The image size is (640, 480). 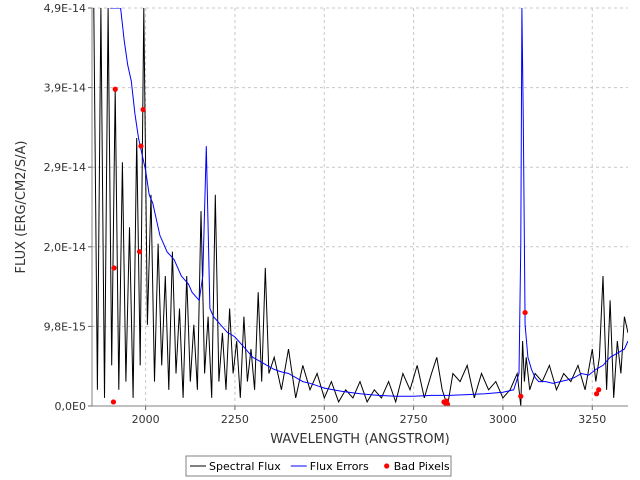 I want to click on legend: Spectral Flux Flux Errors Bad Pixels, so click(x=318, y=466).